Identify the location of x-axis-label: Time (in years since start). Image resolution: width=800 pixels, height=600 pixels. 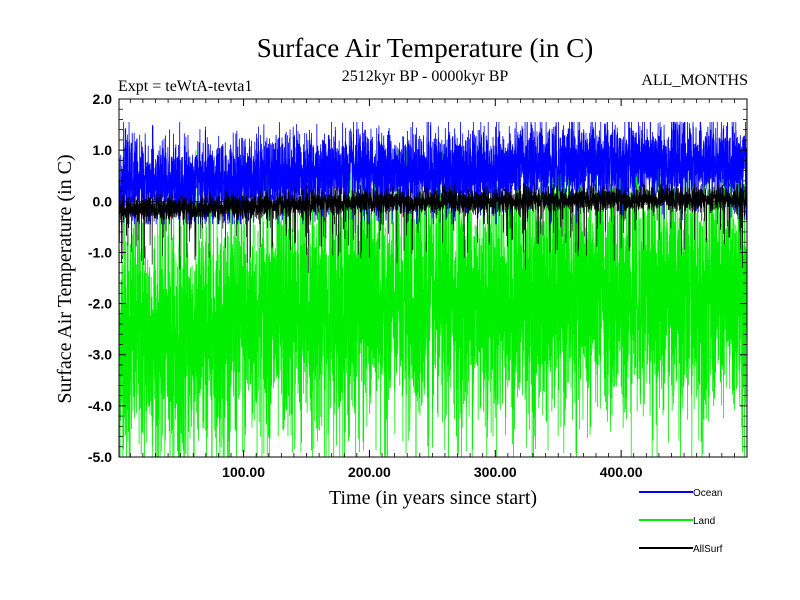
(433, 498).